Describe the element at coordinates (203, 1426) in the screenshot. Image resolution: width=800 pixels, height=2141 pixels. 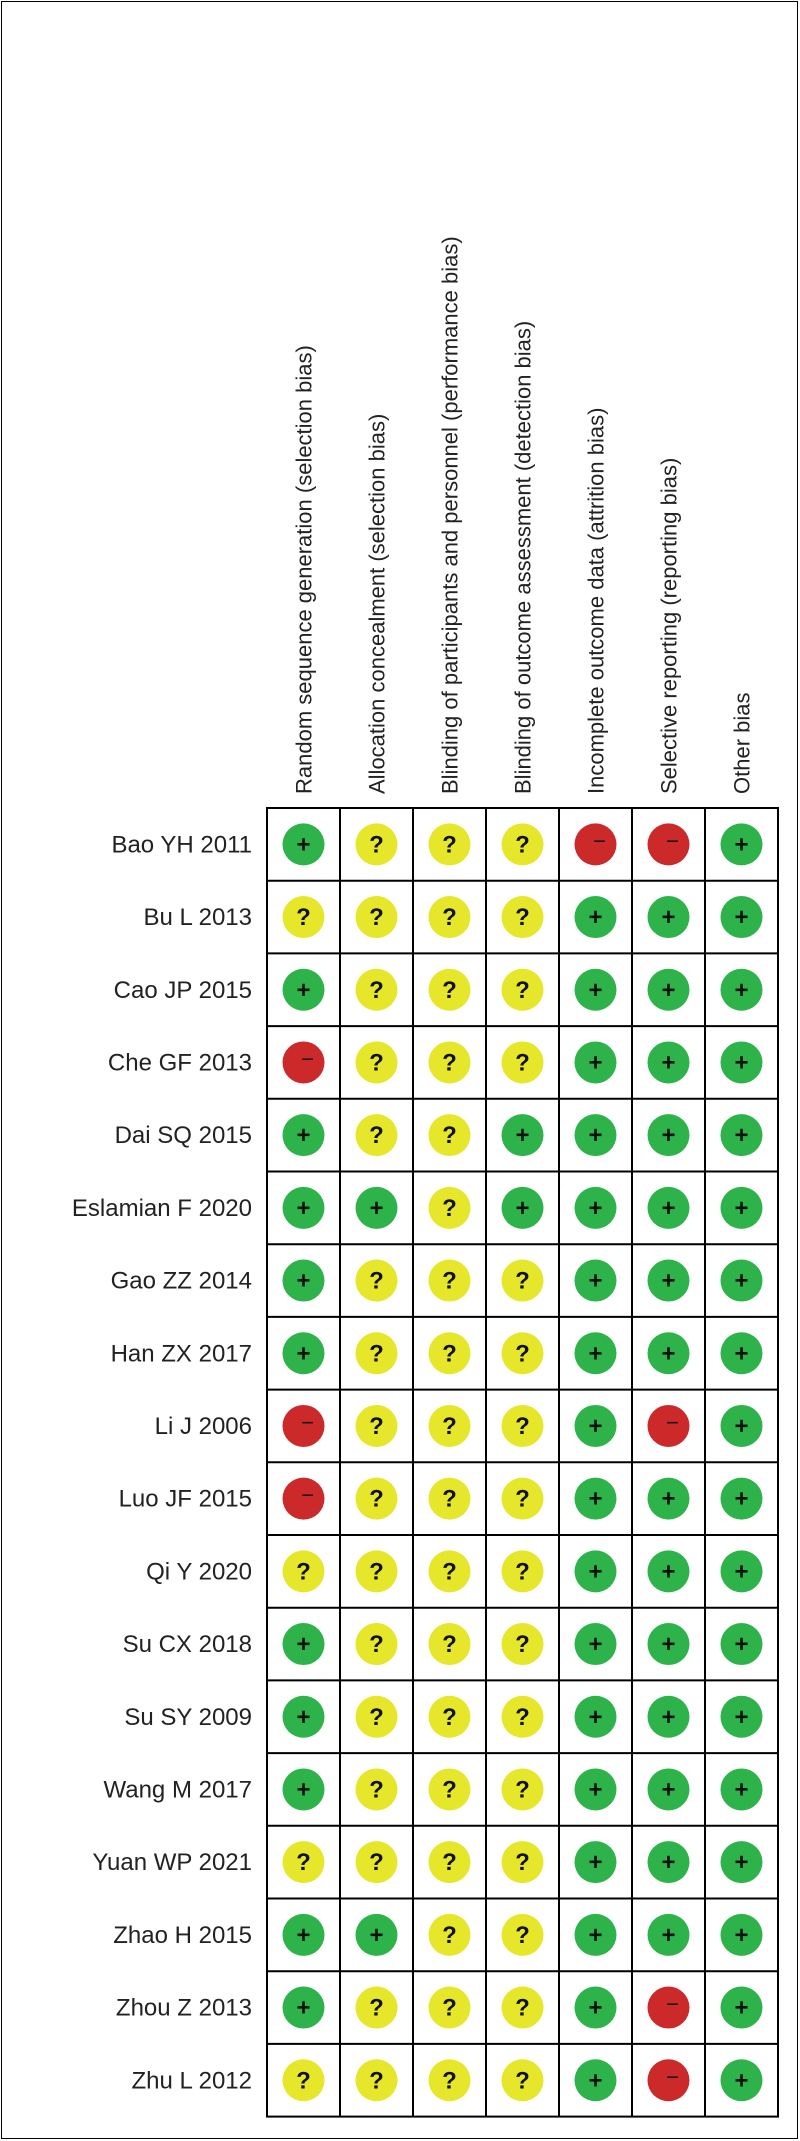
I see `study-label: Li J 2006` at that location.